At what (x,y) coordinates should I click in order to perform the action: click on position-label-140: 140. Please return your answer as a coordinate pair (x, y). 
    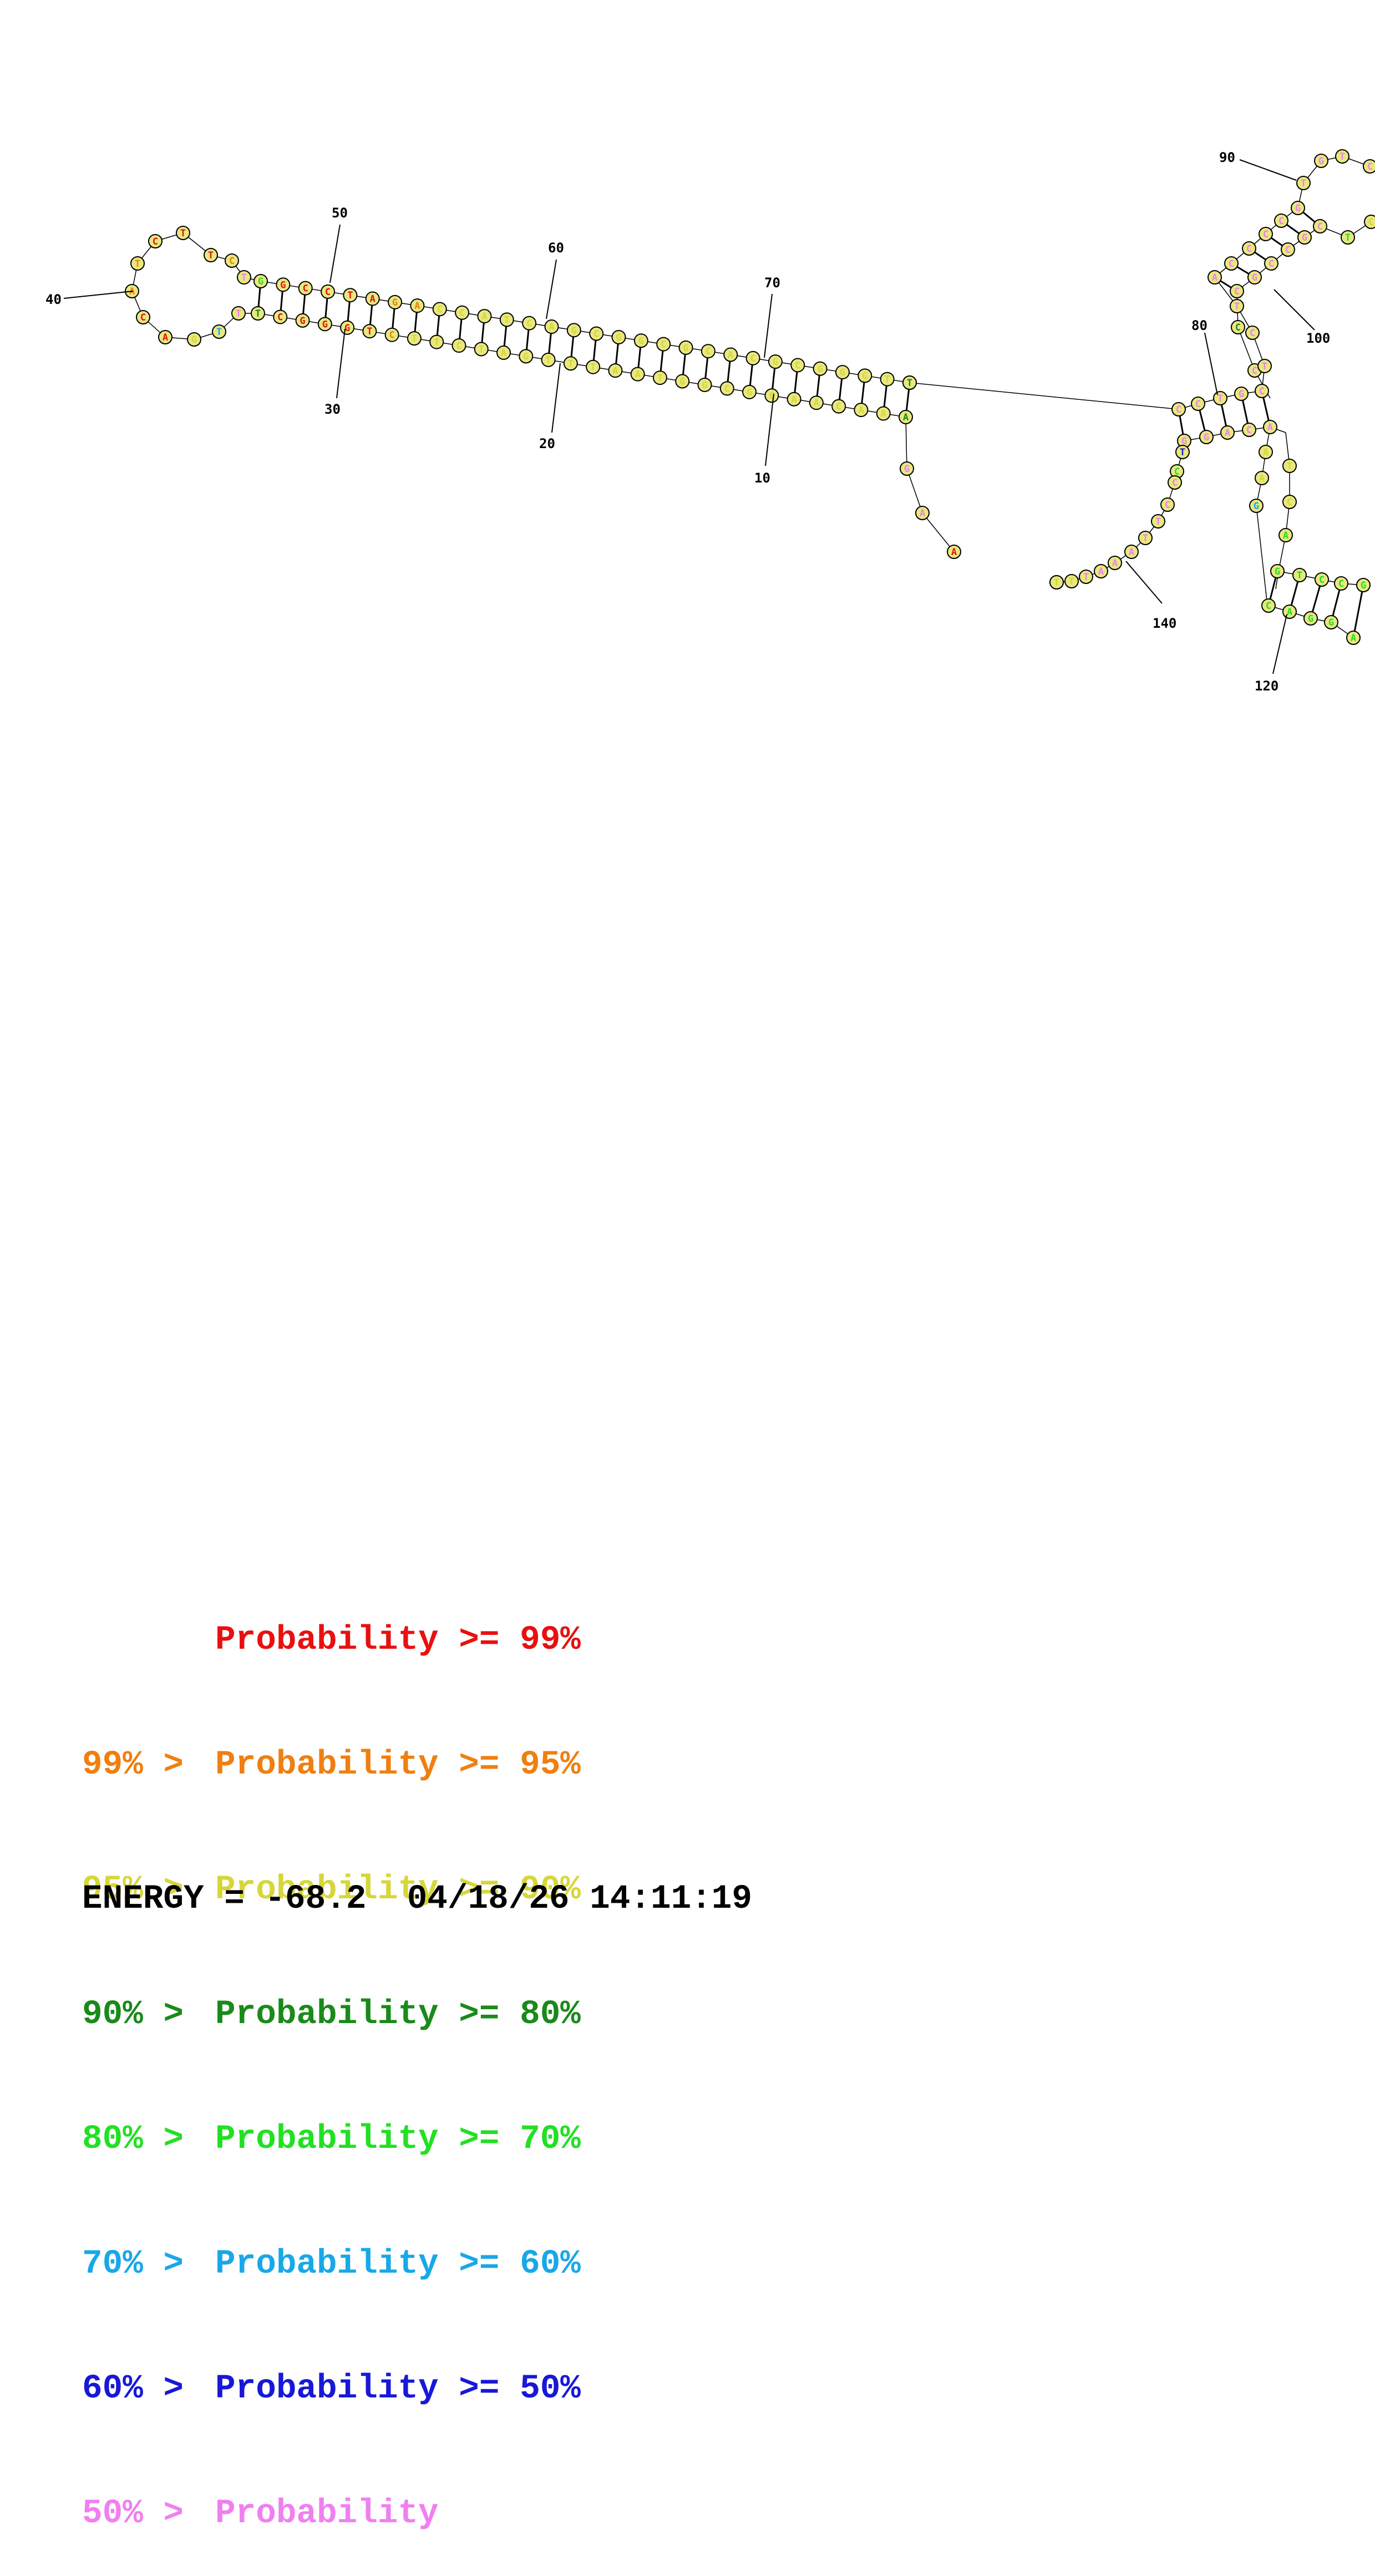
    Looking at the image, I should click on (1164, 623).